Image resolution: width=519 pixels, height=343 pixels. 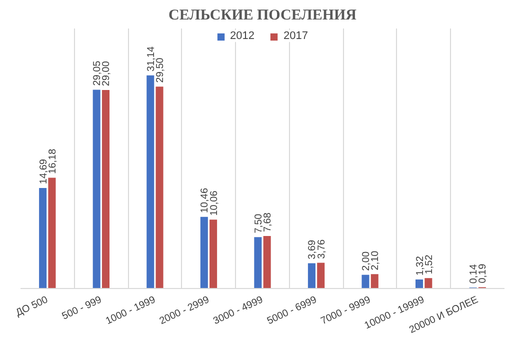 What do you see at coordinates (160, 70) in the screenshot?
I see `data-label: 29,50` at bounding box center [160, 70].